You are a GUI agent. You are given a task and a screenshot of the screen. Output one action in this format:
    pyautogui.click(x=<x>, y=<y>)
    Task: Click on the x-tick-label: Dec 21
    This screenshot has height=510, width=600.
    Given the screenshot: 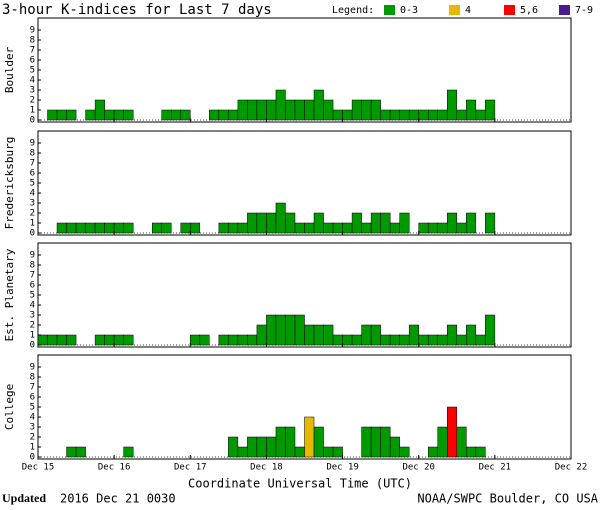 What is the action you would take?
    pyautogui.click(x=495, y=468)
    